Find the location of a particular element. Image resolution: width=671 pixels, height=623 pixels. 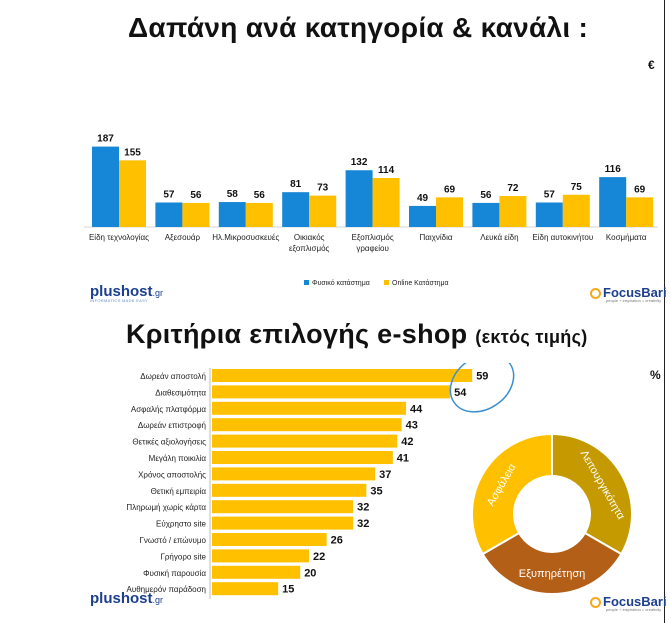

criteria-unit: % is located at coordinates (655, 375).